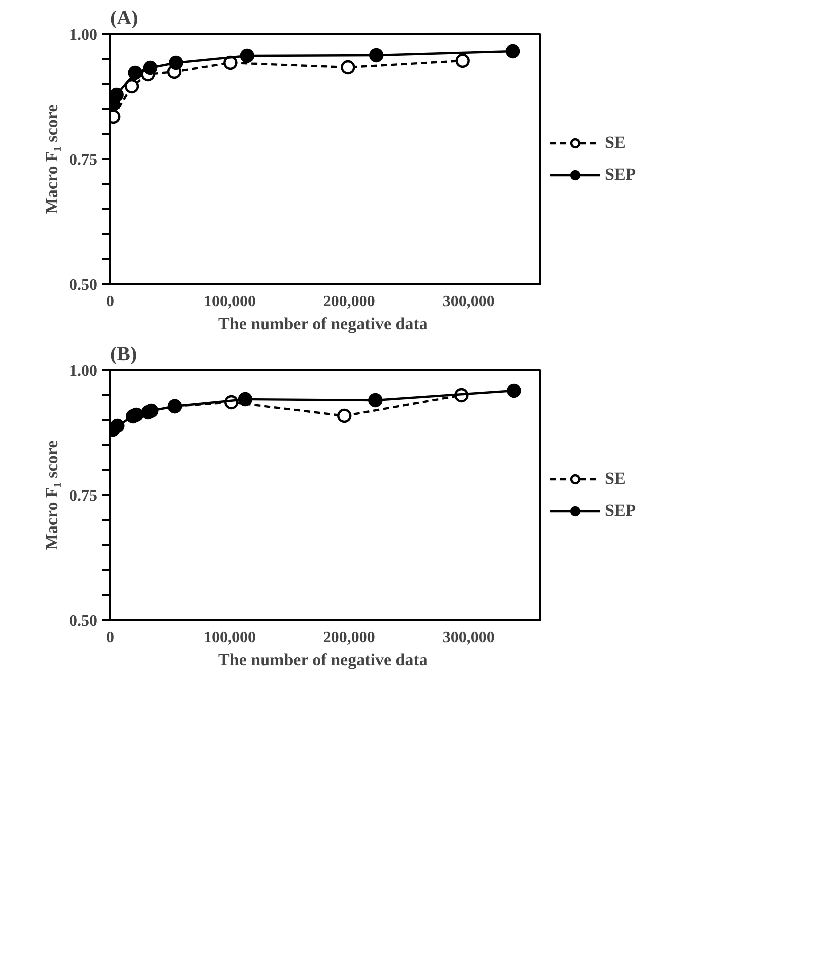 The height and width of the screenshot is (956, 827). Describe the element at coordinates (124, 355) in the screenshot. I see `chart-title: (B)` at that location.